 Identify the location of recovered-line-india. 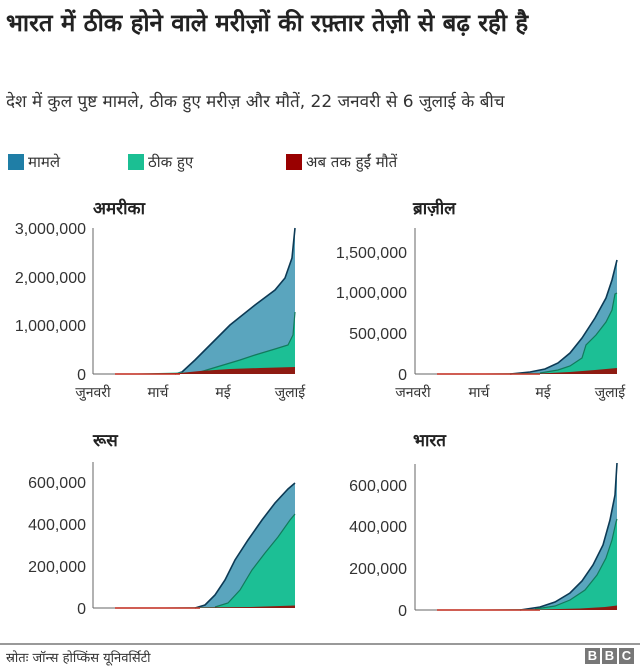
(576, 564).